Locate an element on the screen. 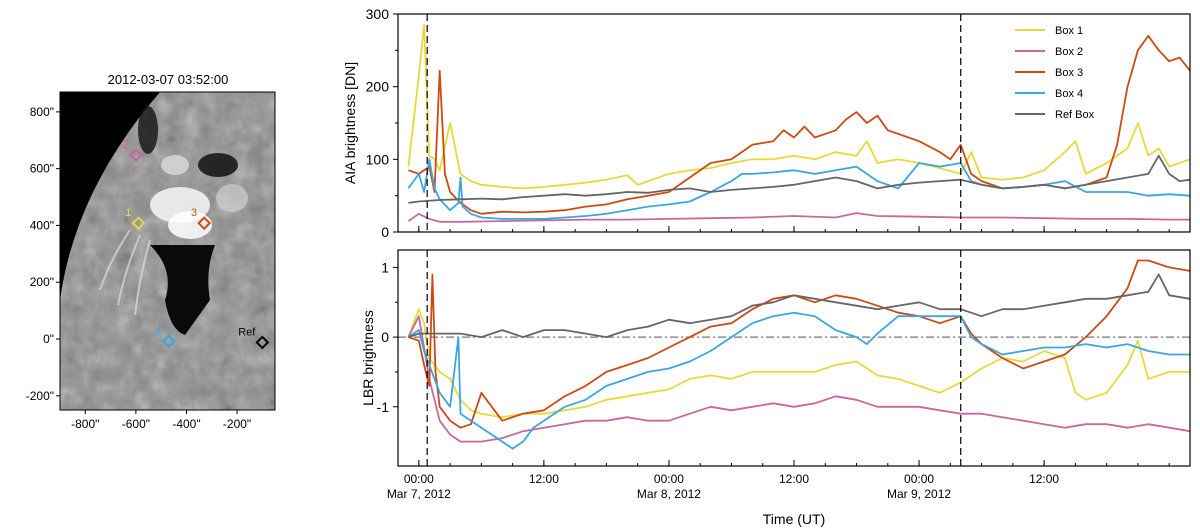  image-y-tick-label: 800" is located at coordinates (42, 112).